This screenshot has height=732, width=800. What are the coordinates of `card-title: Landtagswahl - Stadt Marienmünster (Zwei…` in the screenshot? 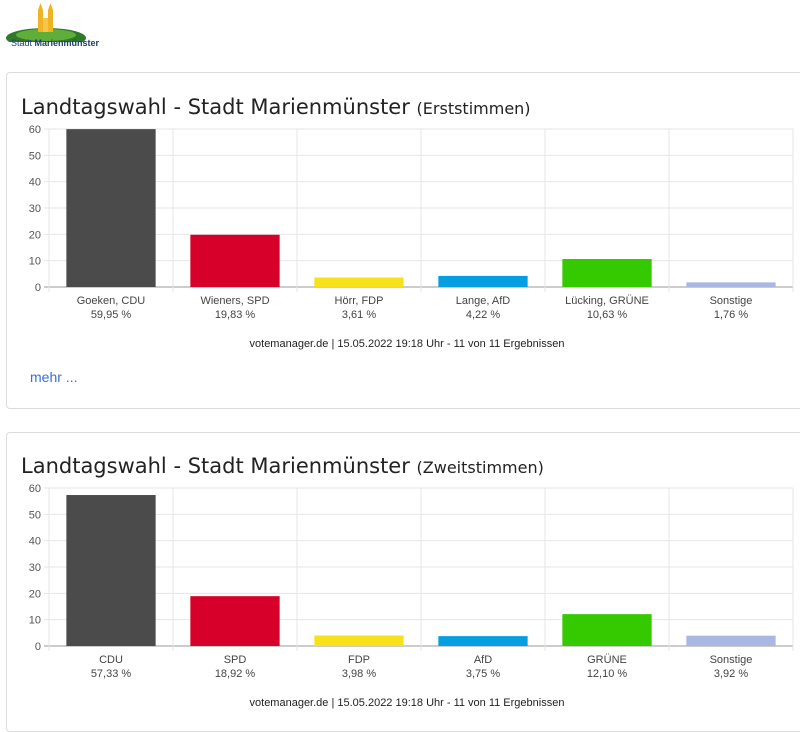 It's located at (282, 466).